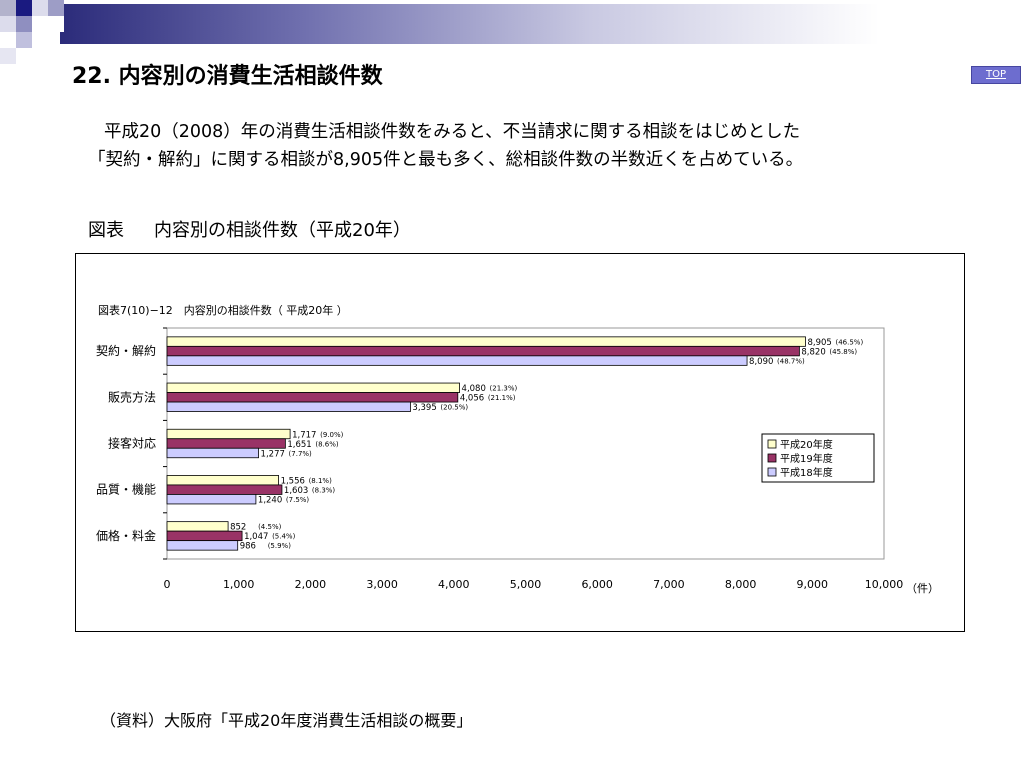  What do you see at coordinates (741, 584) in the screenshot?
I see `x-tick-label: 8,000` at bounding box center [741, 584].